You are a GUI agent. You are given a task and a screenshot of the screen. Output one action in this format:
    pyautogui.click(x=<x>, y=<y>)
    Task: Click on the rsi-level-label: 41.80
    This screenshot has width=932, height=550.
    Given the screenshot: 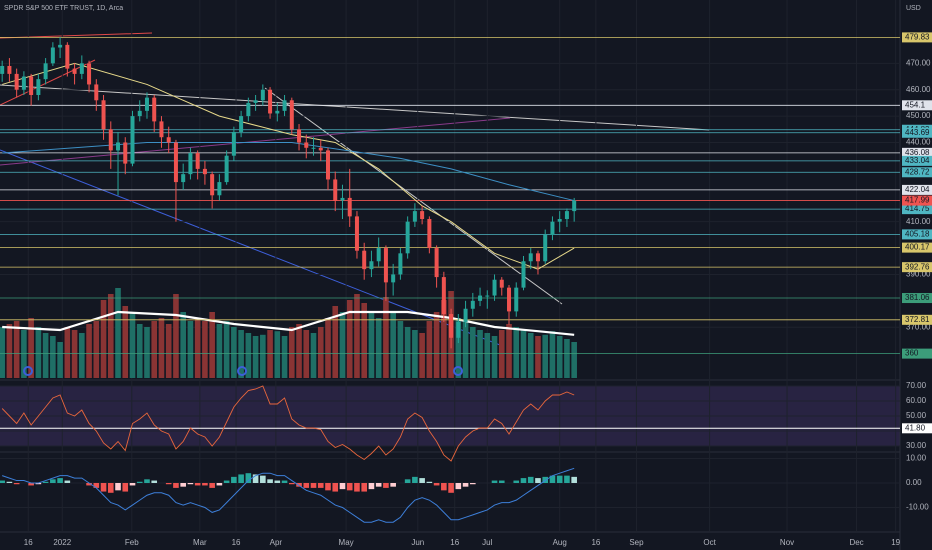 What is the action you would take?
    pyautogui.click(x=915, y=427)
    